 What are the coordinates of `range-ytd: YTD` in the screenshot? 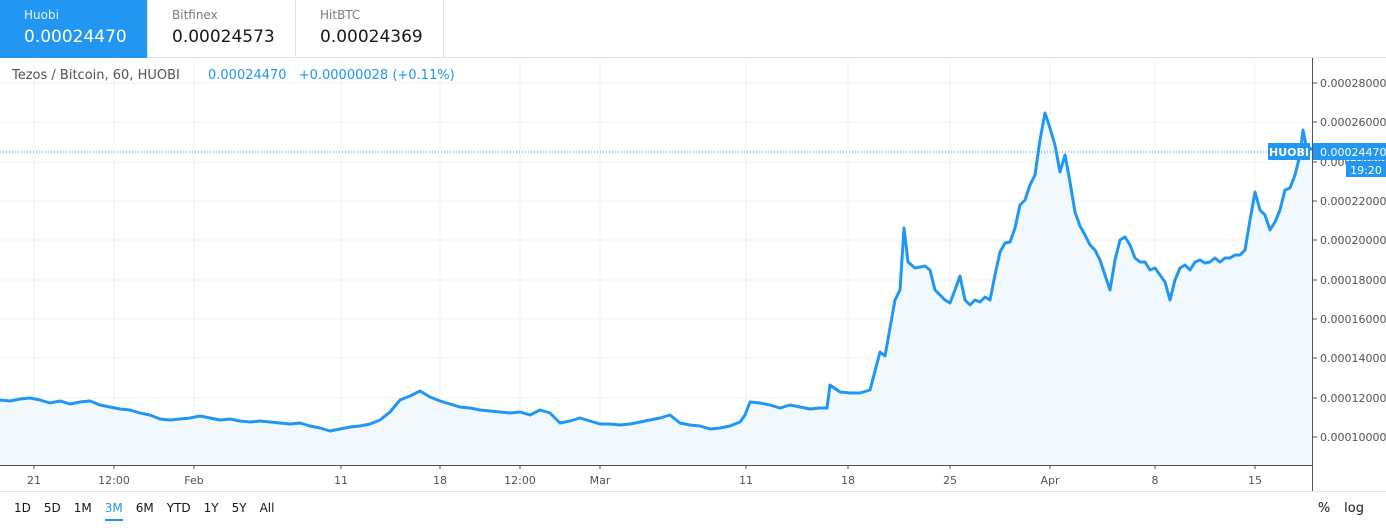 It's located at (178, 508).